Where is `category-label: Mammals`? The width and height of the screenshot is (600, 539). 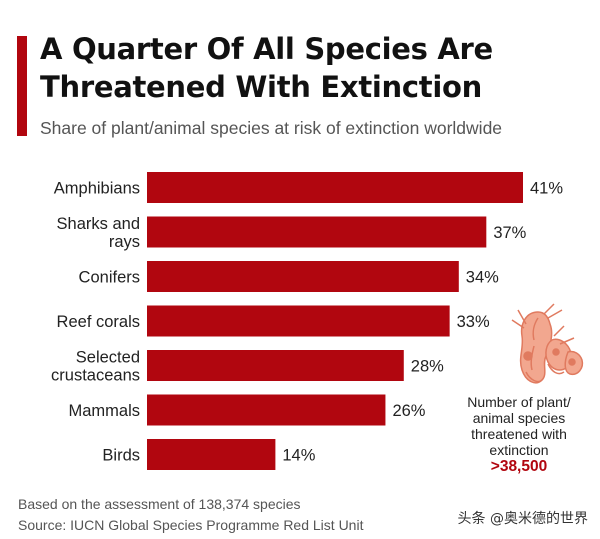 category-label: Mammals is located at coordinates (104, 411).